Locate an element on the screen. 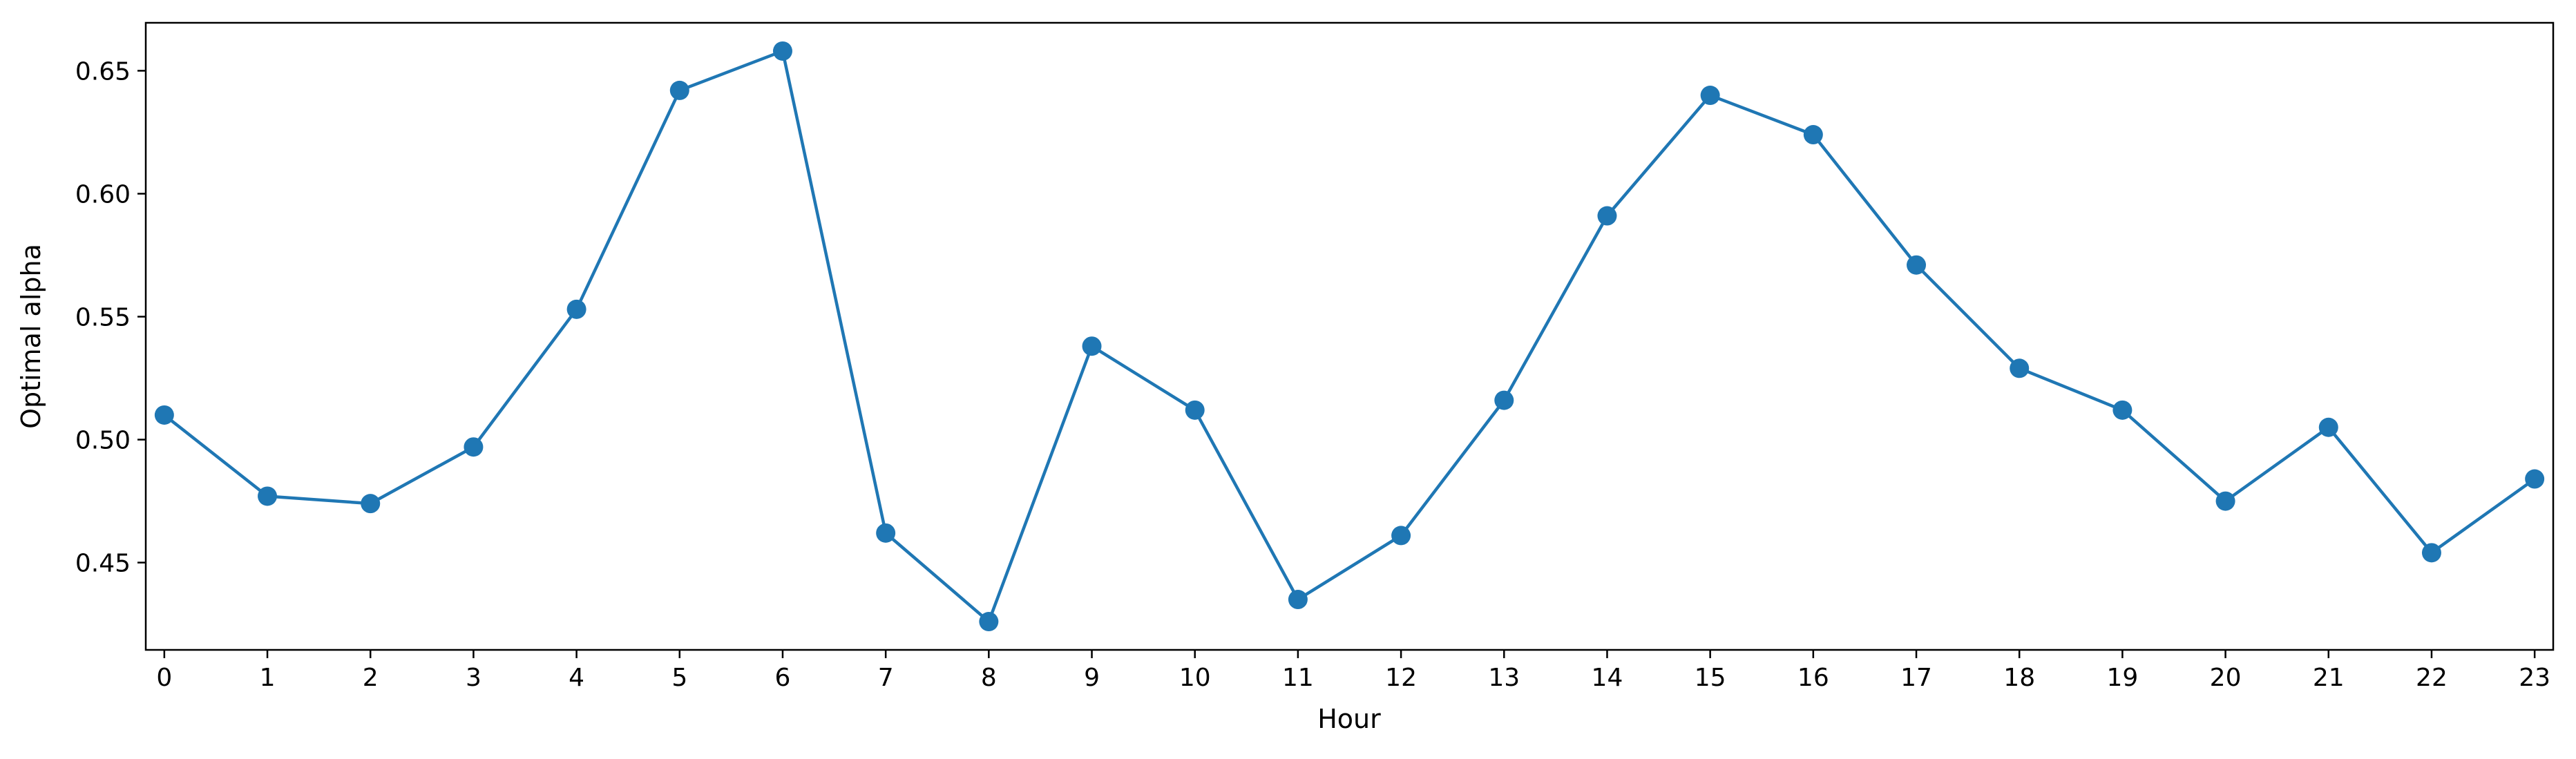  y-axis-ticks: 0.45 0.50 0.55 0.60 0.65 is located at coordinates (110, 317).